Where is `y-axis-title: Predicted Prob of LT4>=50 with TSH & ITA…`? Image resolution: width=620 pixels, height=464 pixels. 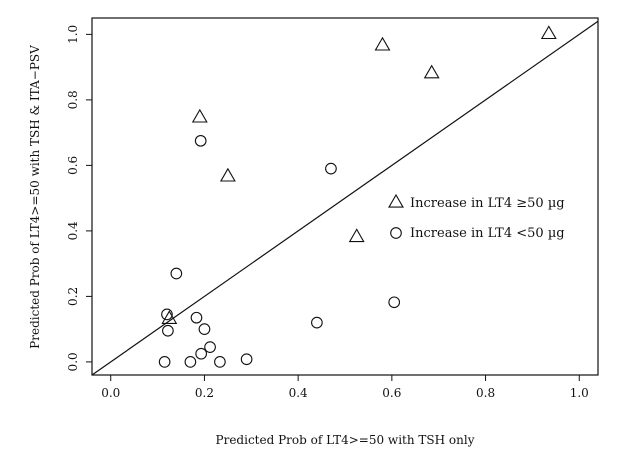
y-axis-title: Predicted Prob of LT4>=50 with TSH & ITA… is located at coordinates (35, 197).